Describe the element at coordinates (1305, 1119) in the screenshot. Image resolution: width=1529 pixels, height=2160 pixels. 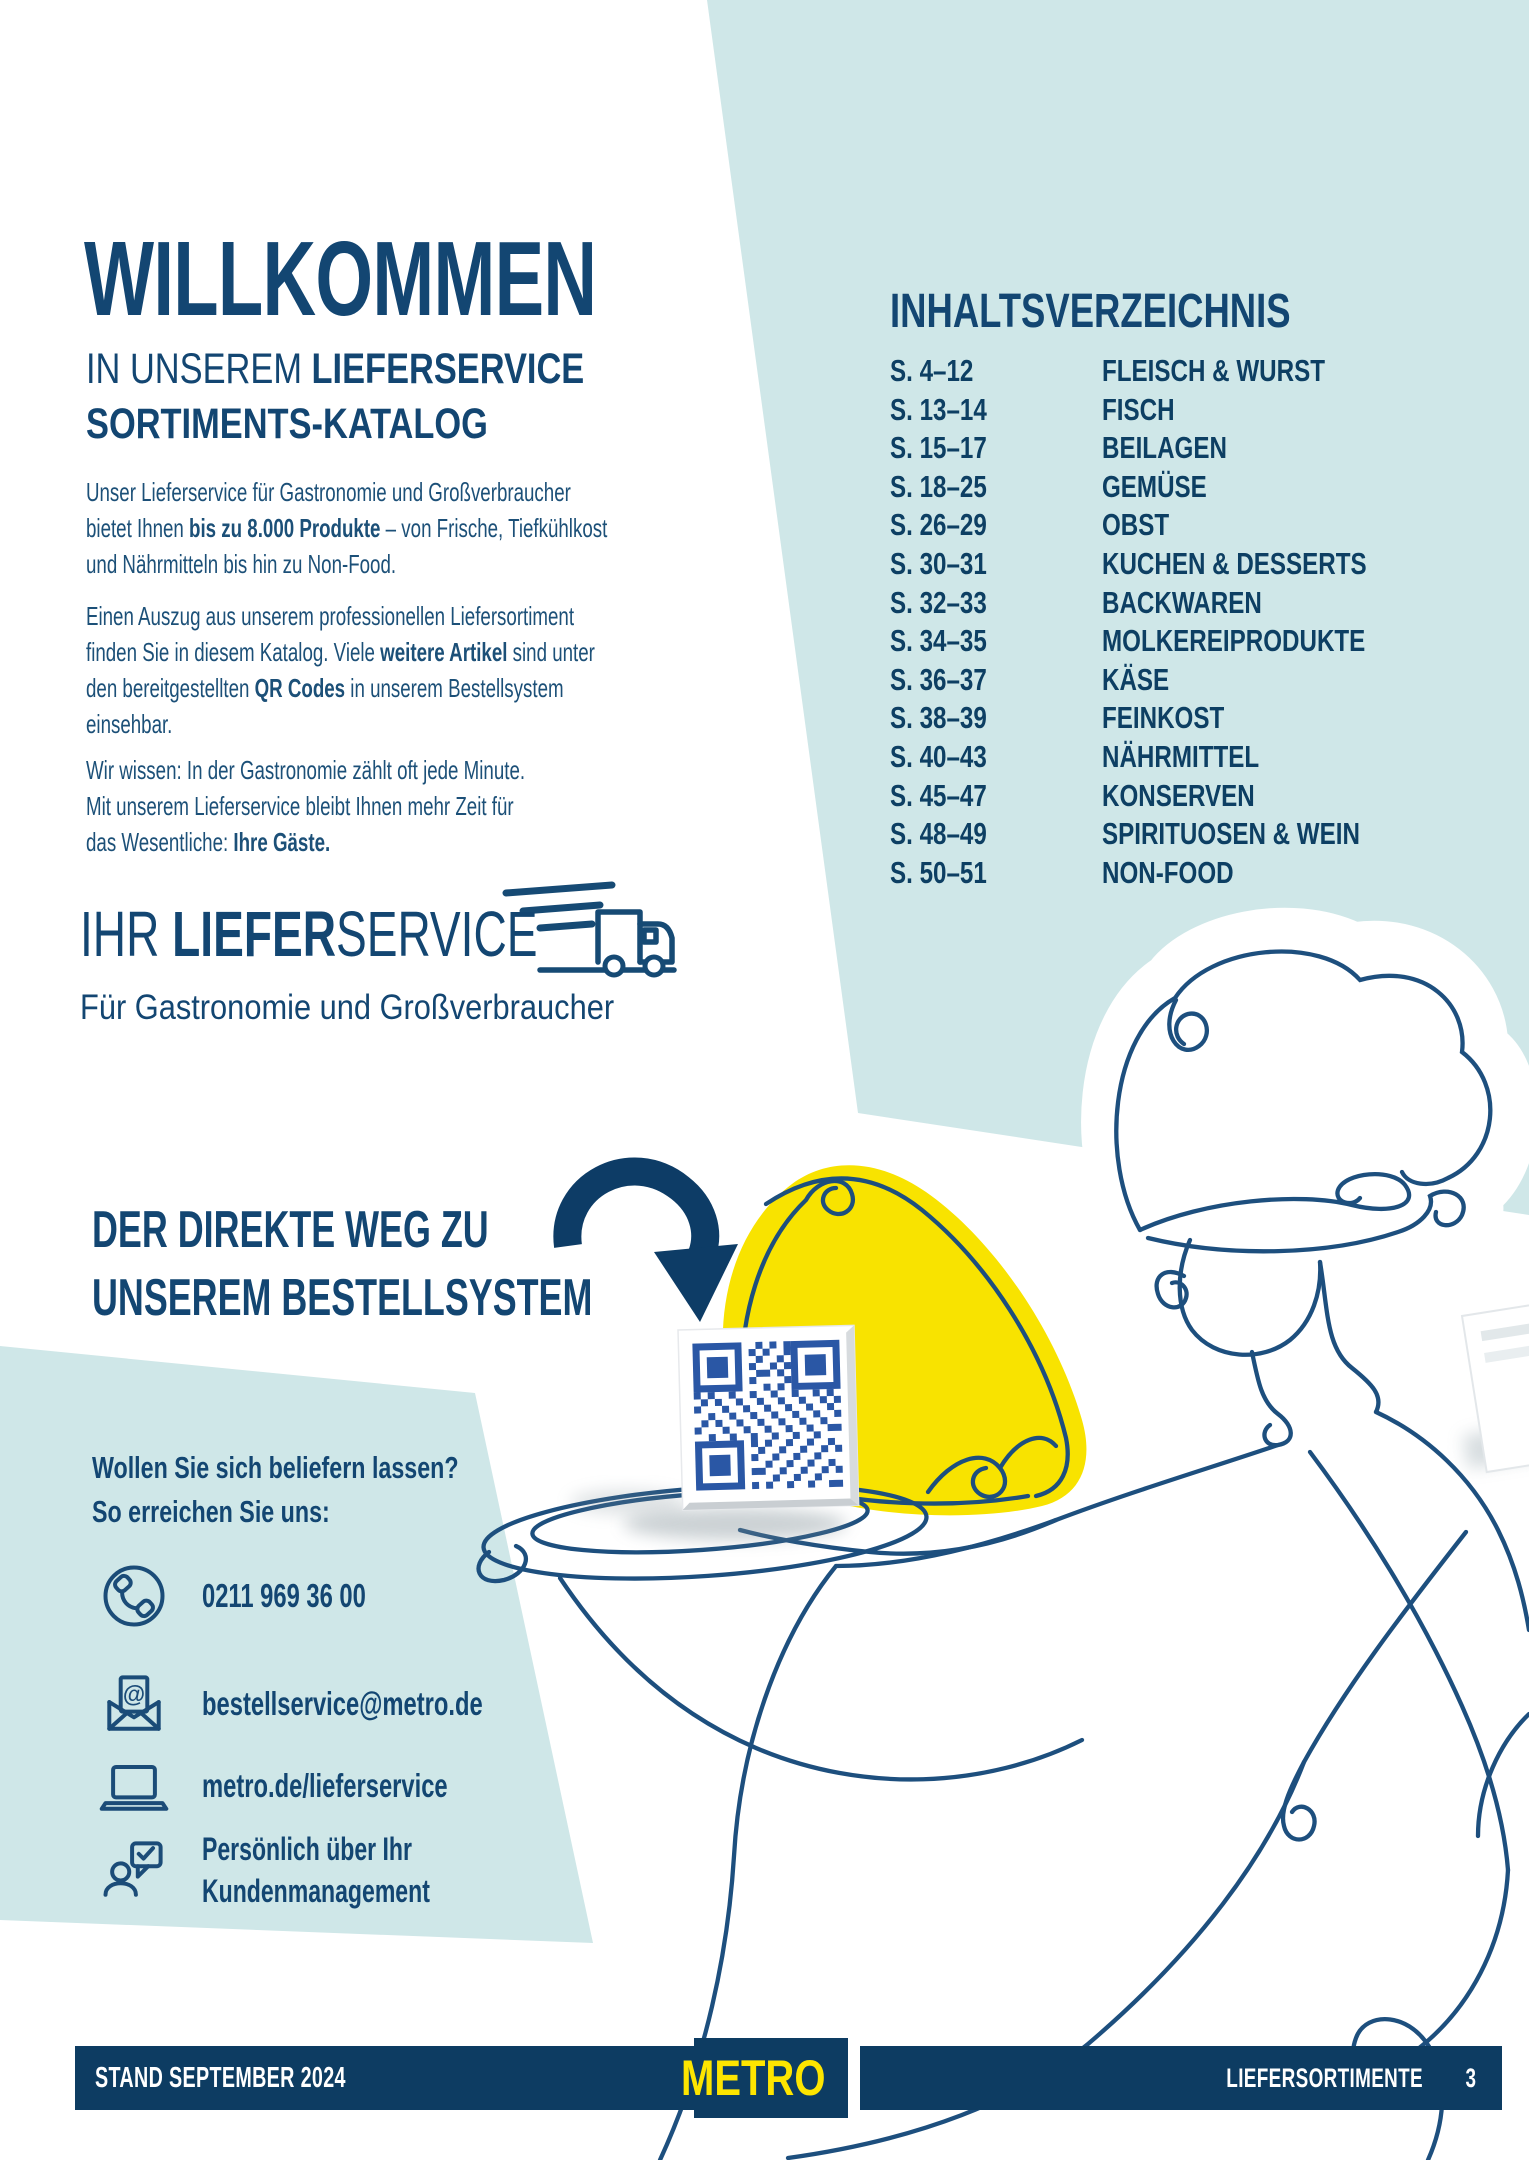
I see `chef-hat-halo` at that location.